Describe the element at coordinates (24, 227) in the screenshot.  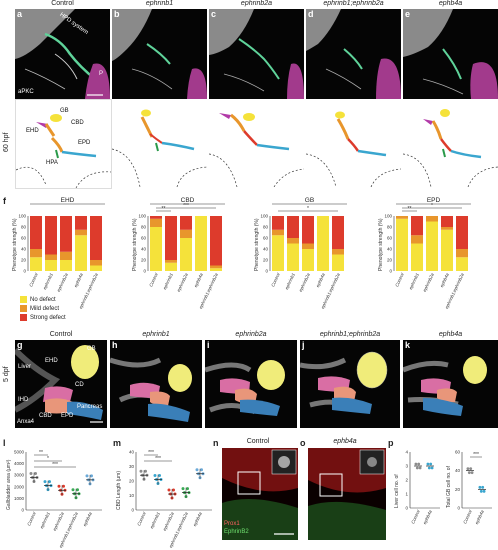
I see `chart-ehd-ytick: 80` at that location.